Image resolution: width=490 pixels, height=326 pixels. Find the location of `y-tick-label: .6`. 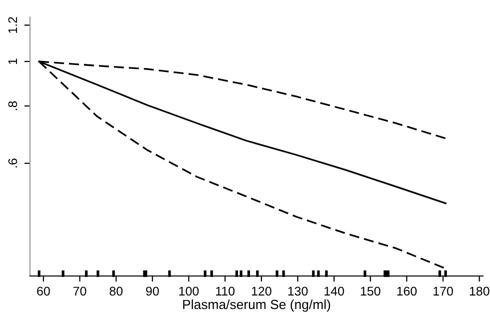

y-tick-label: .6 is located at coordinates (13, 163).